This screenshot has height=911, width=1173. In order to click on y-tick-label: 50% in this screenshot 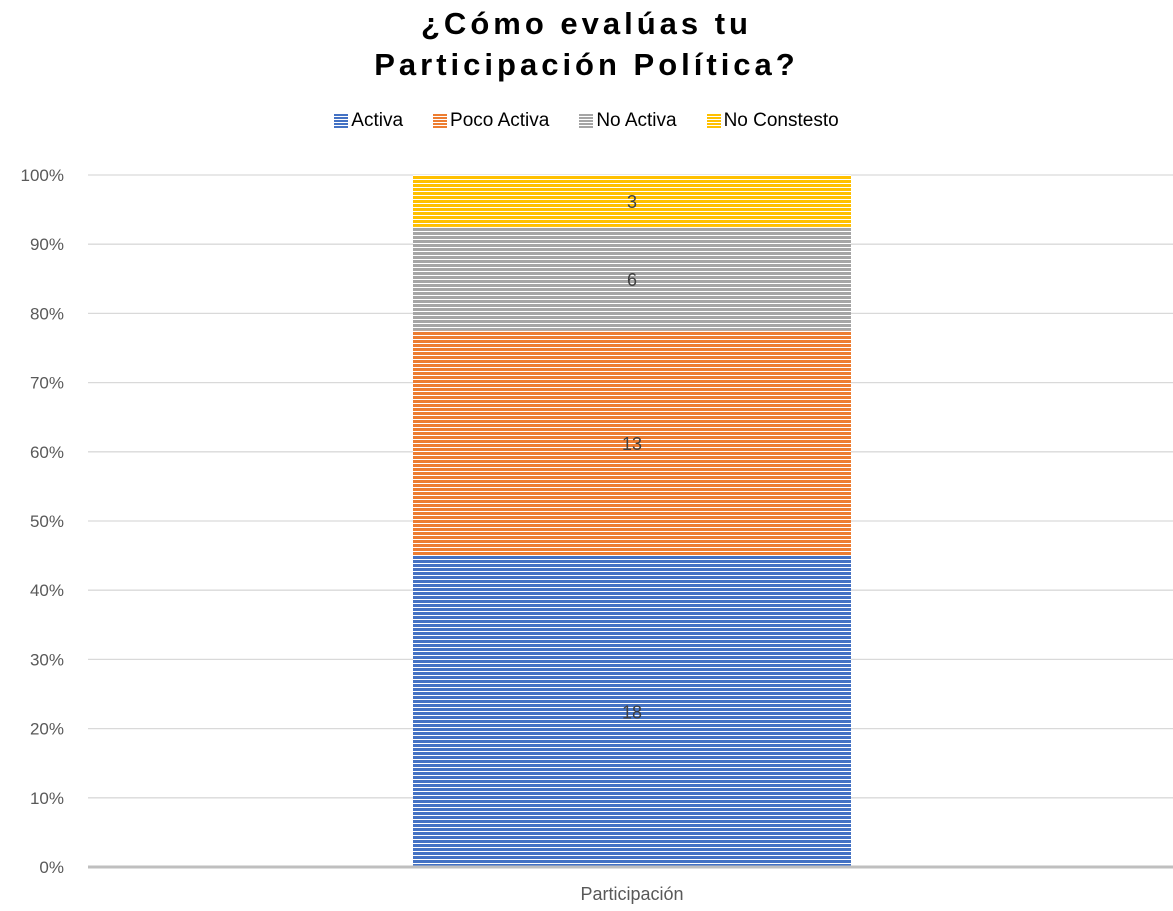, I will do `click(47, 521)`.